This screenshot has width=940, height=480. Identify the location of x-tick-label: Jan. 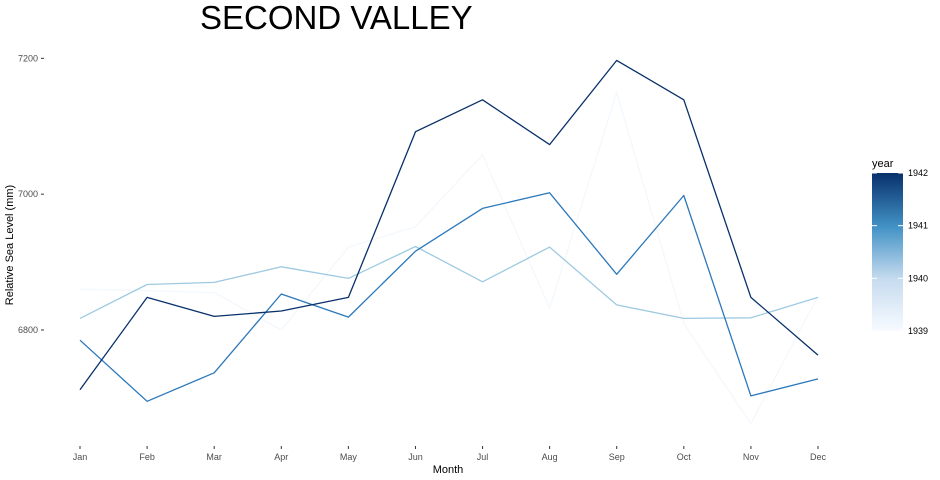
(80, 457).